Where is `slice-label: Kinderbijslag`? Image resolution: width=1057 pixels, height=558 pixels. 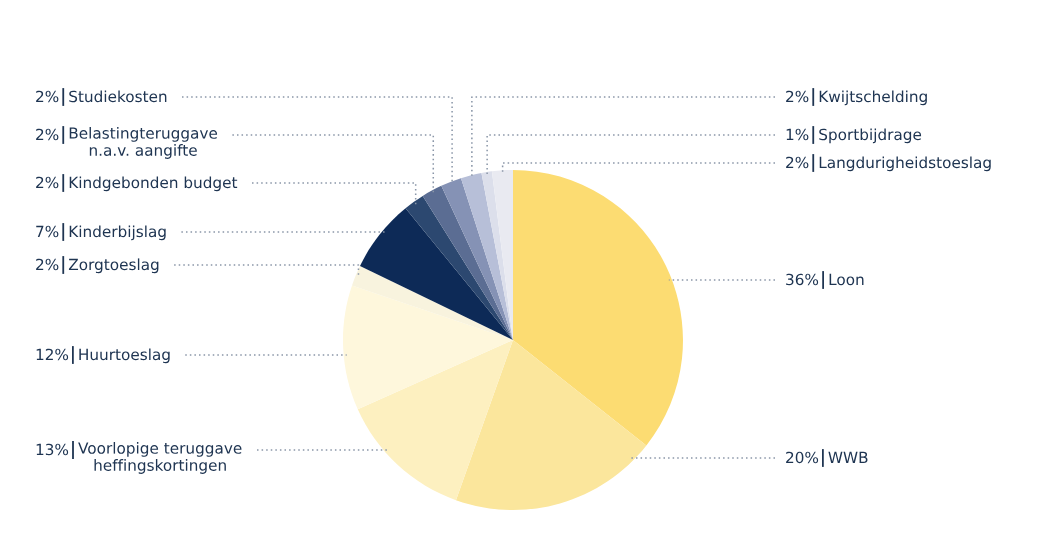
slice-label: Kinderbijslag is located at coordinates (117, 233).